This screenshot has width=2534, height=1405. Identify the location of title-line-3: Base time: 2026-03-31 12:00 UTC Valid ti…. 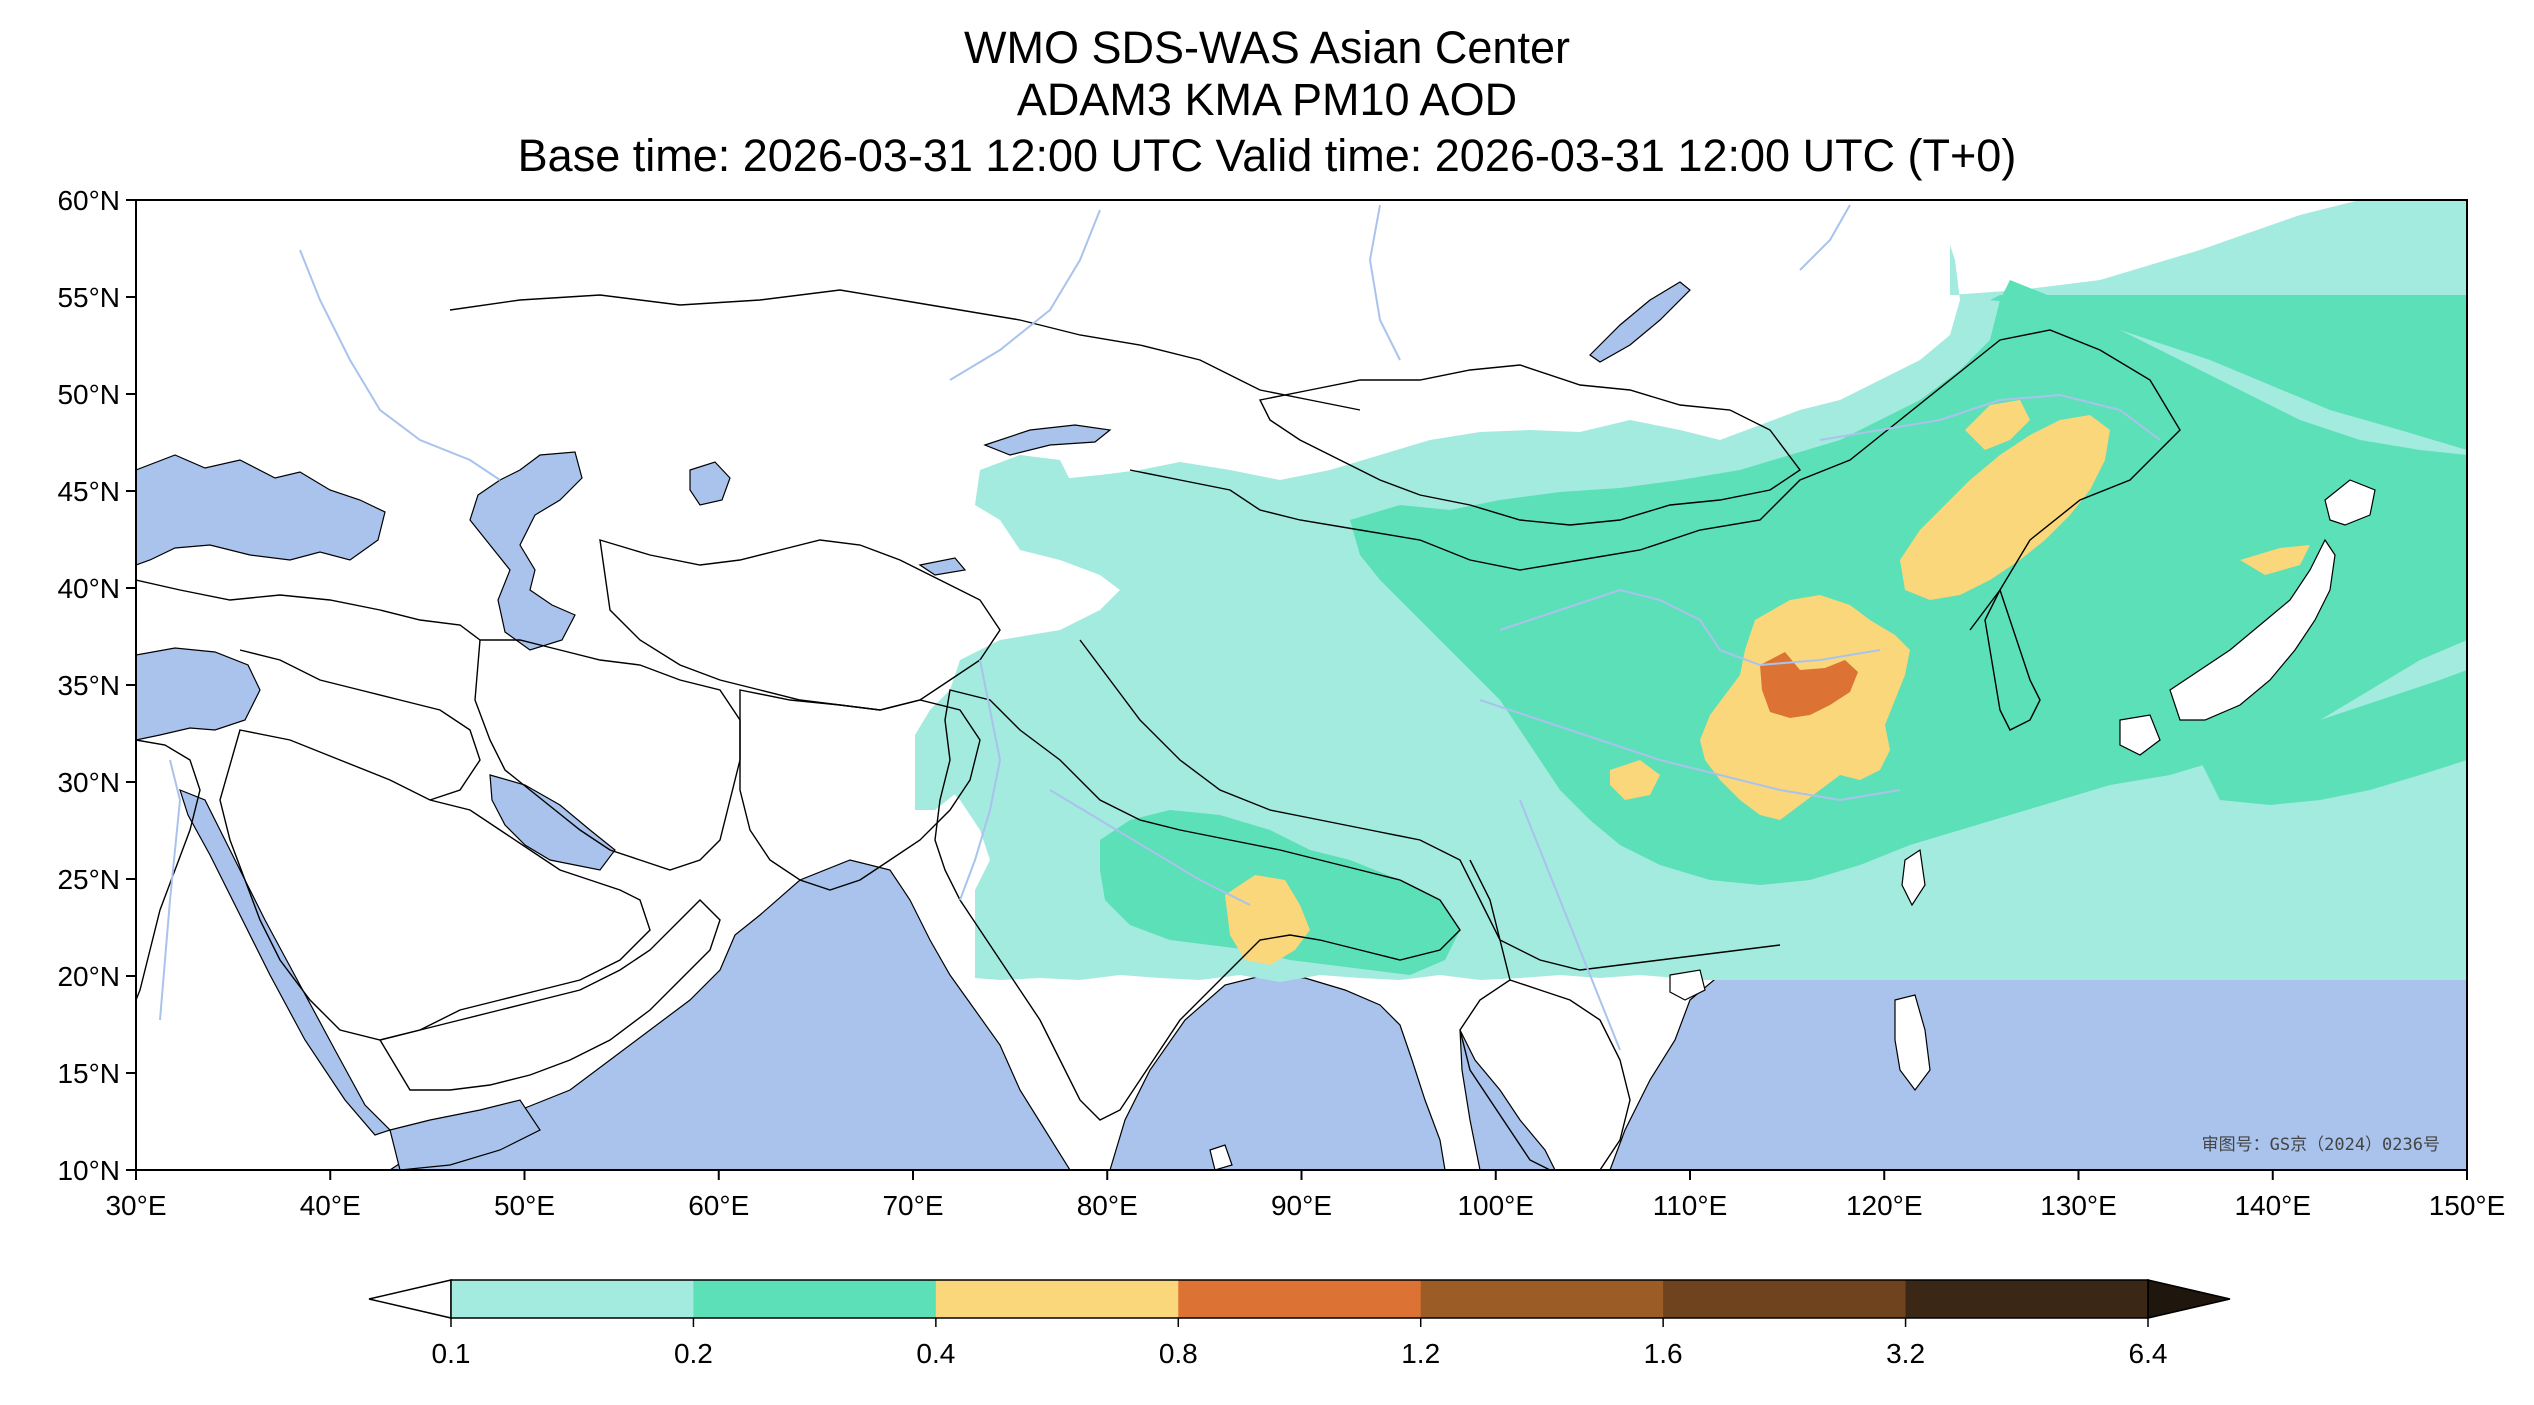
(1267, 155).